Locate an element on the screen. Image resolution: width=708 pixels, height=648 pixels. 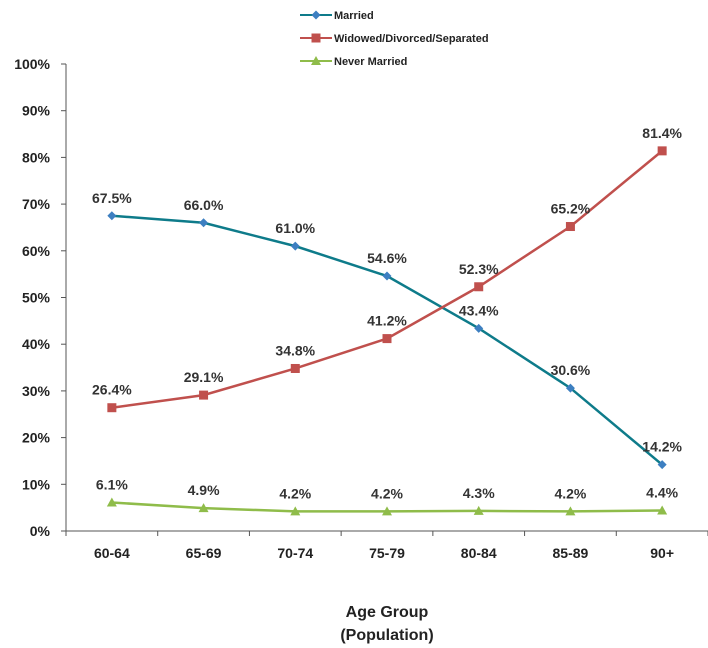
x-tick-label: 90+ is located at coordinates (662, 553).